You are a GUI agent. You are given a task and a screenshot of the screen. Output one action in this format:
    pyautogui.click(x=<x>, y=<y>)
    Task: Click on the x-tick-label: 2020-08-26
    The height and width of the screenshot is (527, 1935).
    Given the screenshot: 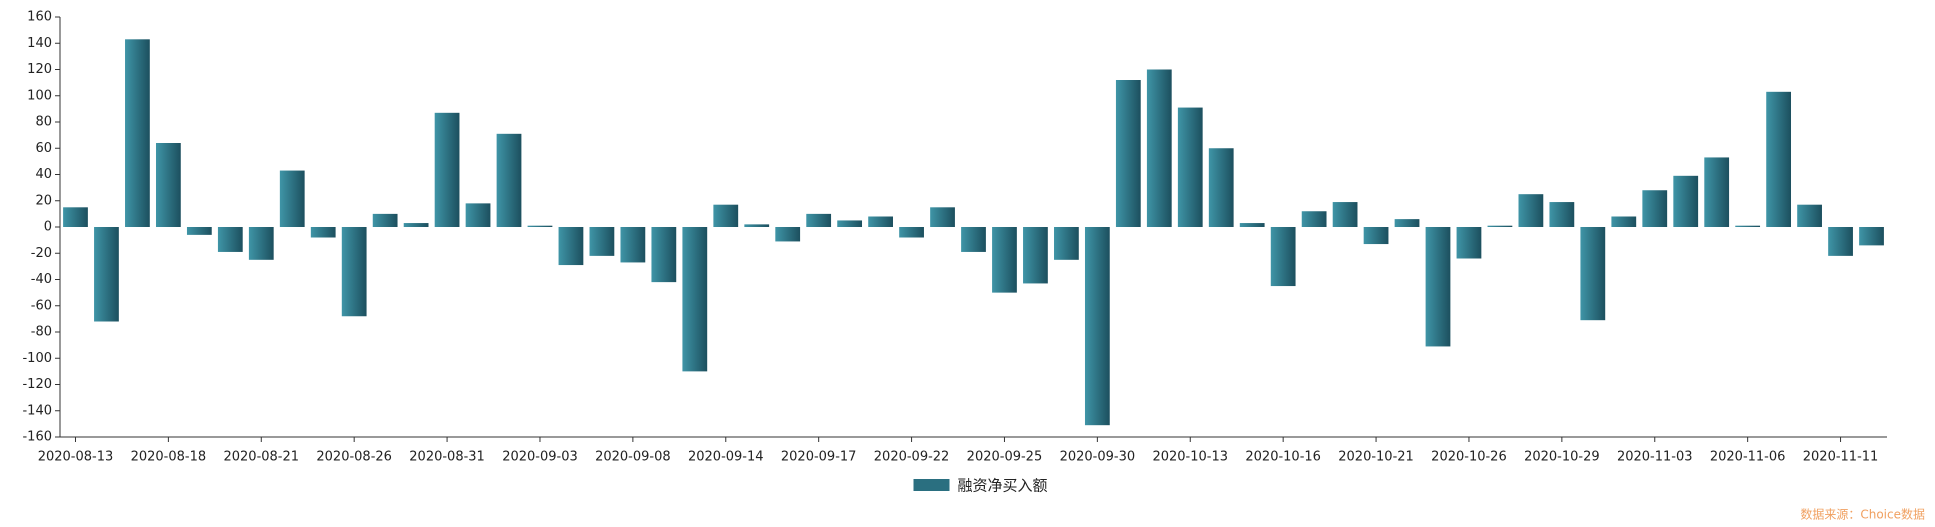 What is the action you would take?
    pyautogui.click(x=354, y=457)
    